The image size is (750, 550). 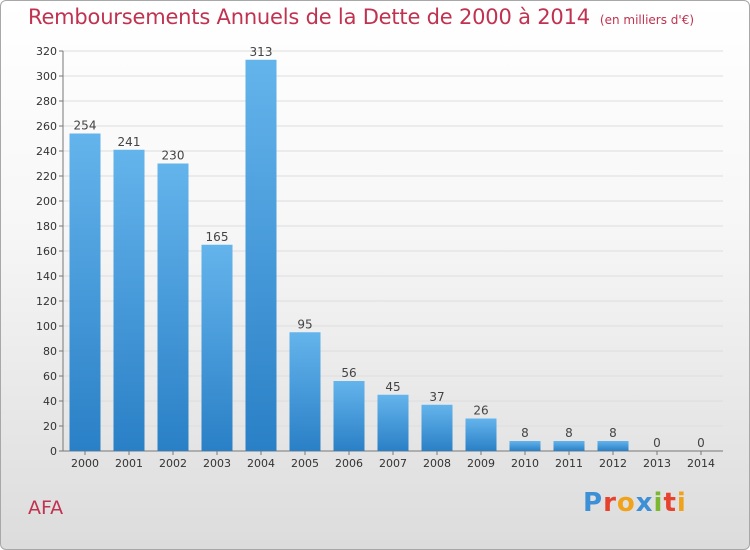 What do you see at coordinates (701, 463) in the screenshot?
I see `x-tick-label-2014: 2014` at bounding box center [701, 463].